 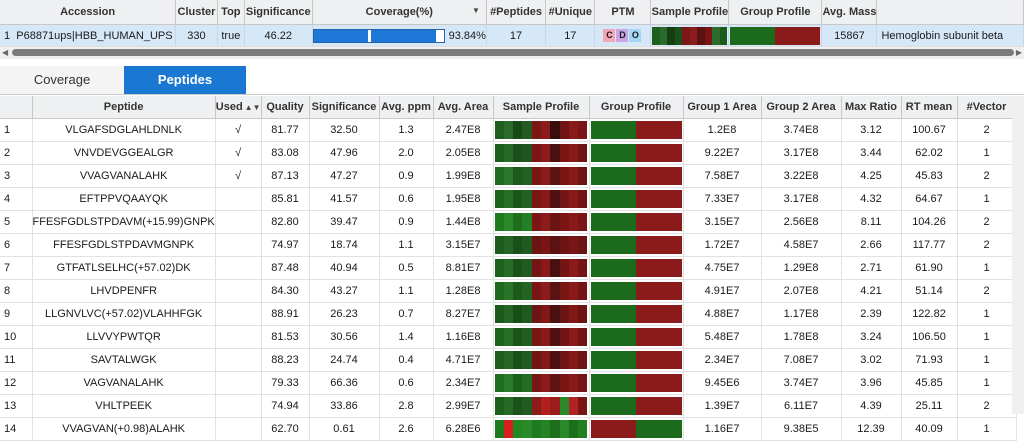 I want to click on horizontal-scrollbar: ◀ ▶, so click(x=512, y=52).